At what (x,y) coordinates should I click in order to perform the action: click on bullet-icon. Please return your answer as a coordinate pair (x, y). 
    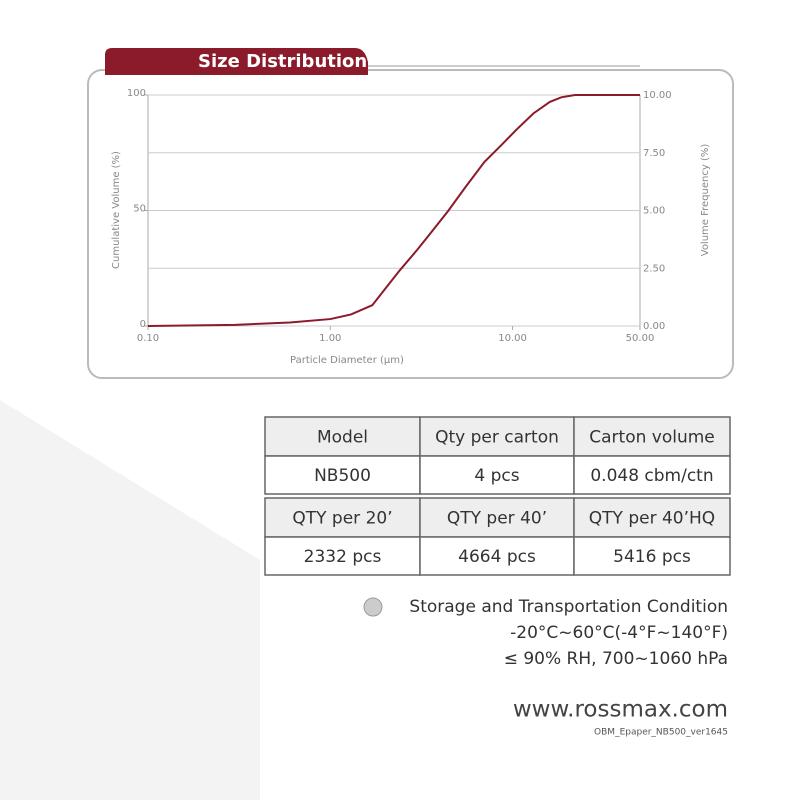
    Looking at the image, I should click on (373, 607).